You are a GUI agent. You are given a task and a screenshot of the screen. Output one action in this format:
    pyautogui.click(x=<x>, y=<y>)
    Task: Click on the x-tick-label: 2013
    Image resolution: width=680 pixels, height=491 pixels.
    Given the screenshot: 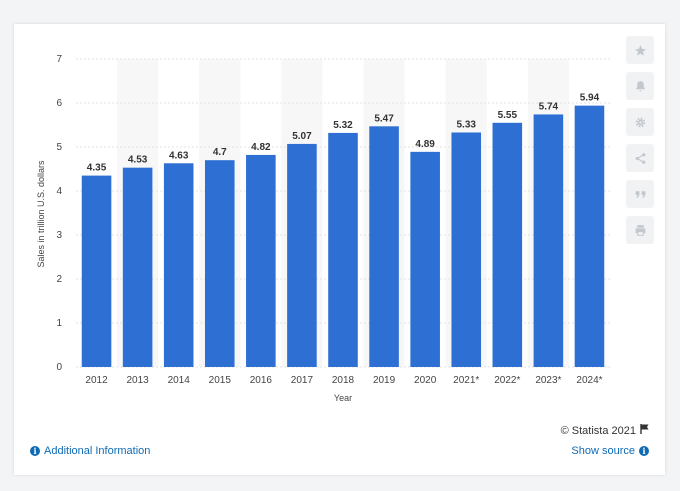 What is the action you would take?
    pyautogui.click(x=137, y=380)
    